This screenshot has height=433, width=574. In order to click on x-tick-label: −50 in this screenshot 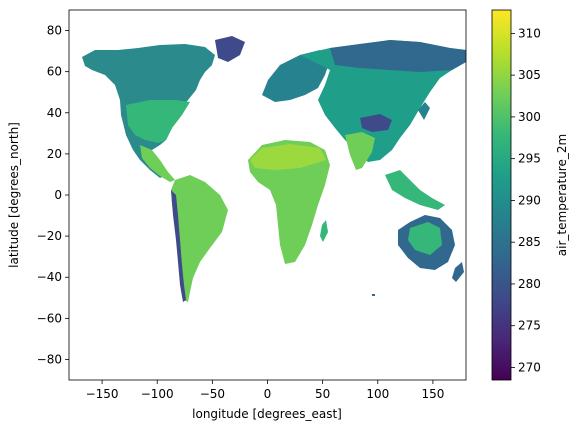, I will do `click(212, 394)`.